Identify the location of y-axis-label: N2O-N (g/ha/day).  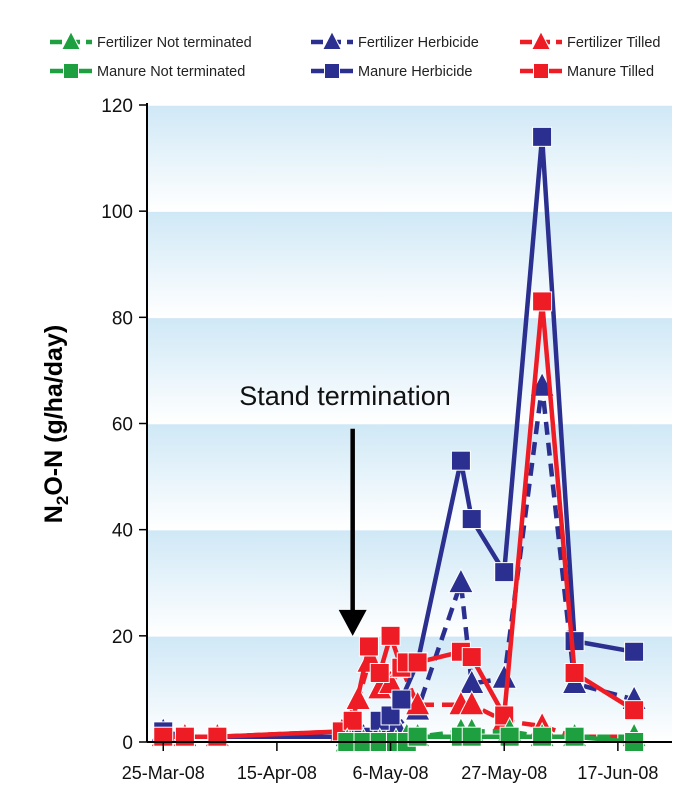
(56, 424).